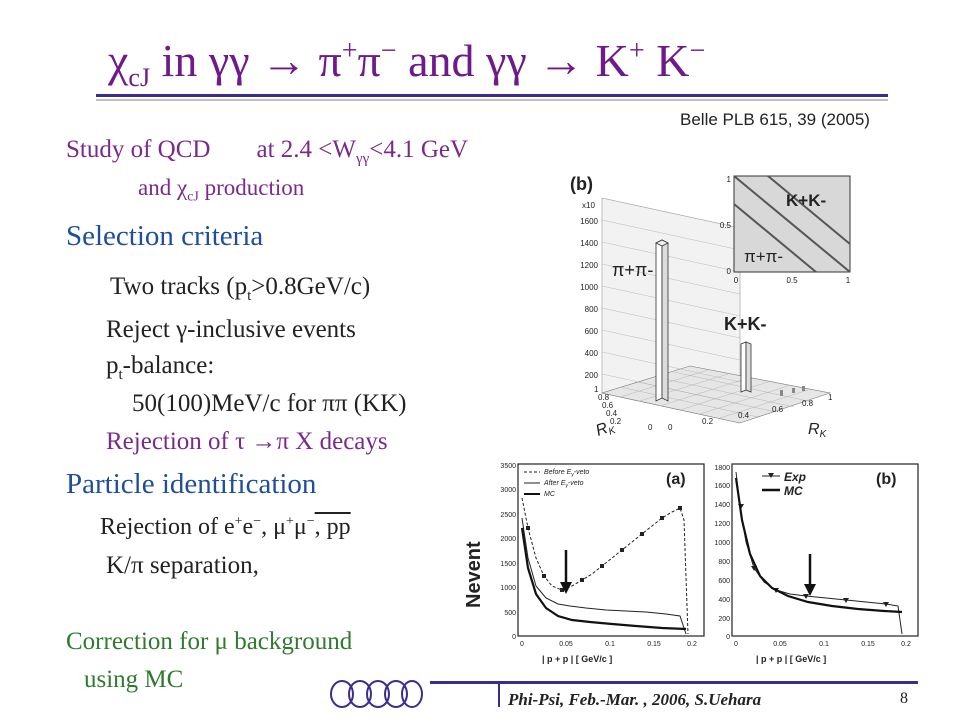 The height and width of the screenshot is (720, 960). What do you see at coordinates (736, 644) in the screenshot?
I see `panel-b-xtick-0: 0` at bounding box center [736, 644].